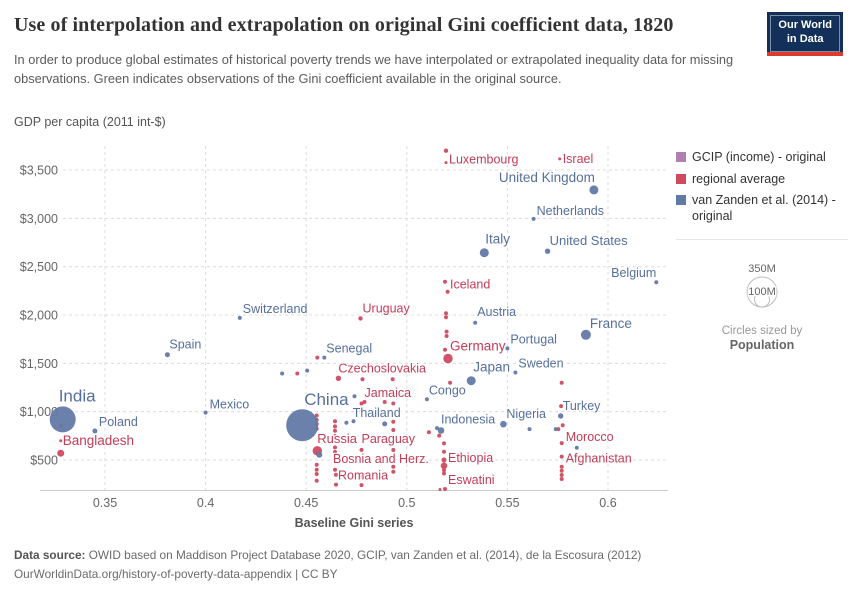 This screenshot has width=850, height=600. Describe the element at coordinates (239, 317) in the screenshot. I see `data-point-switzerland` at that location.